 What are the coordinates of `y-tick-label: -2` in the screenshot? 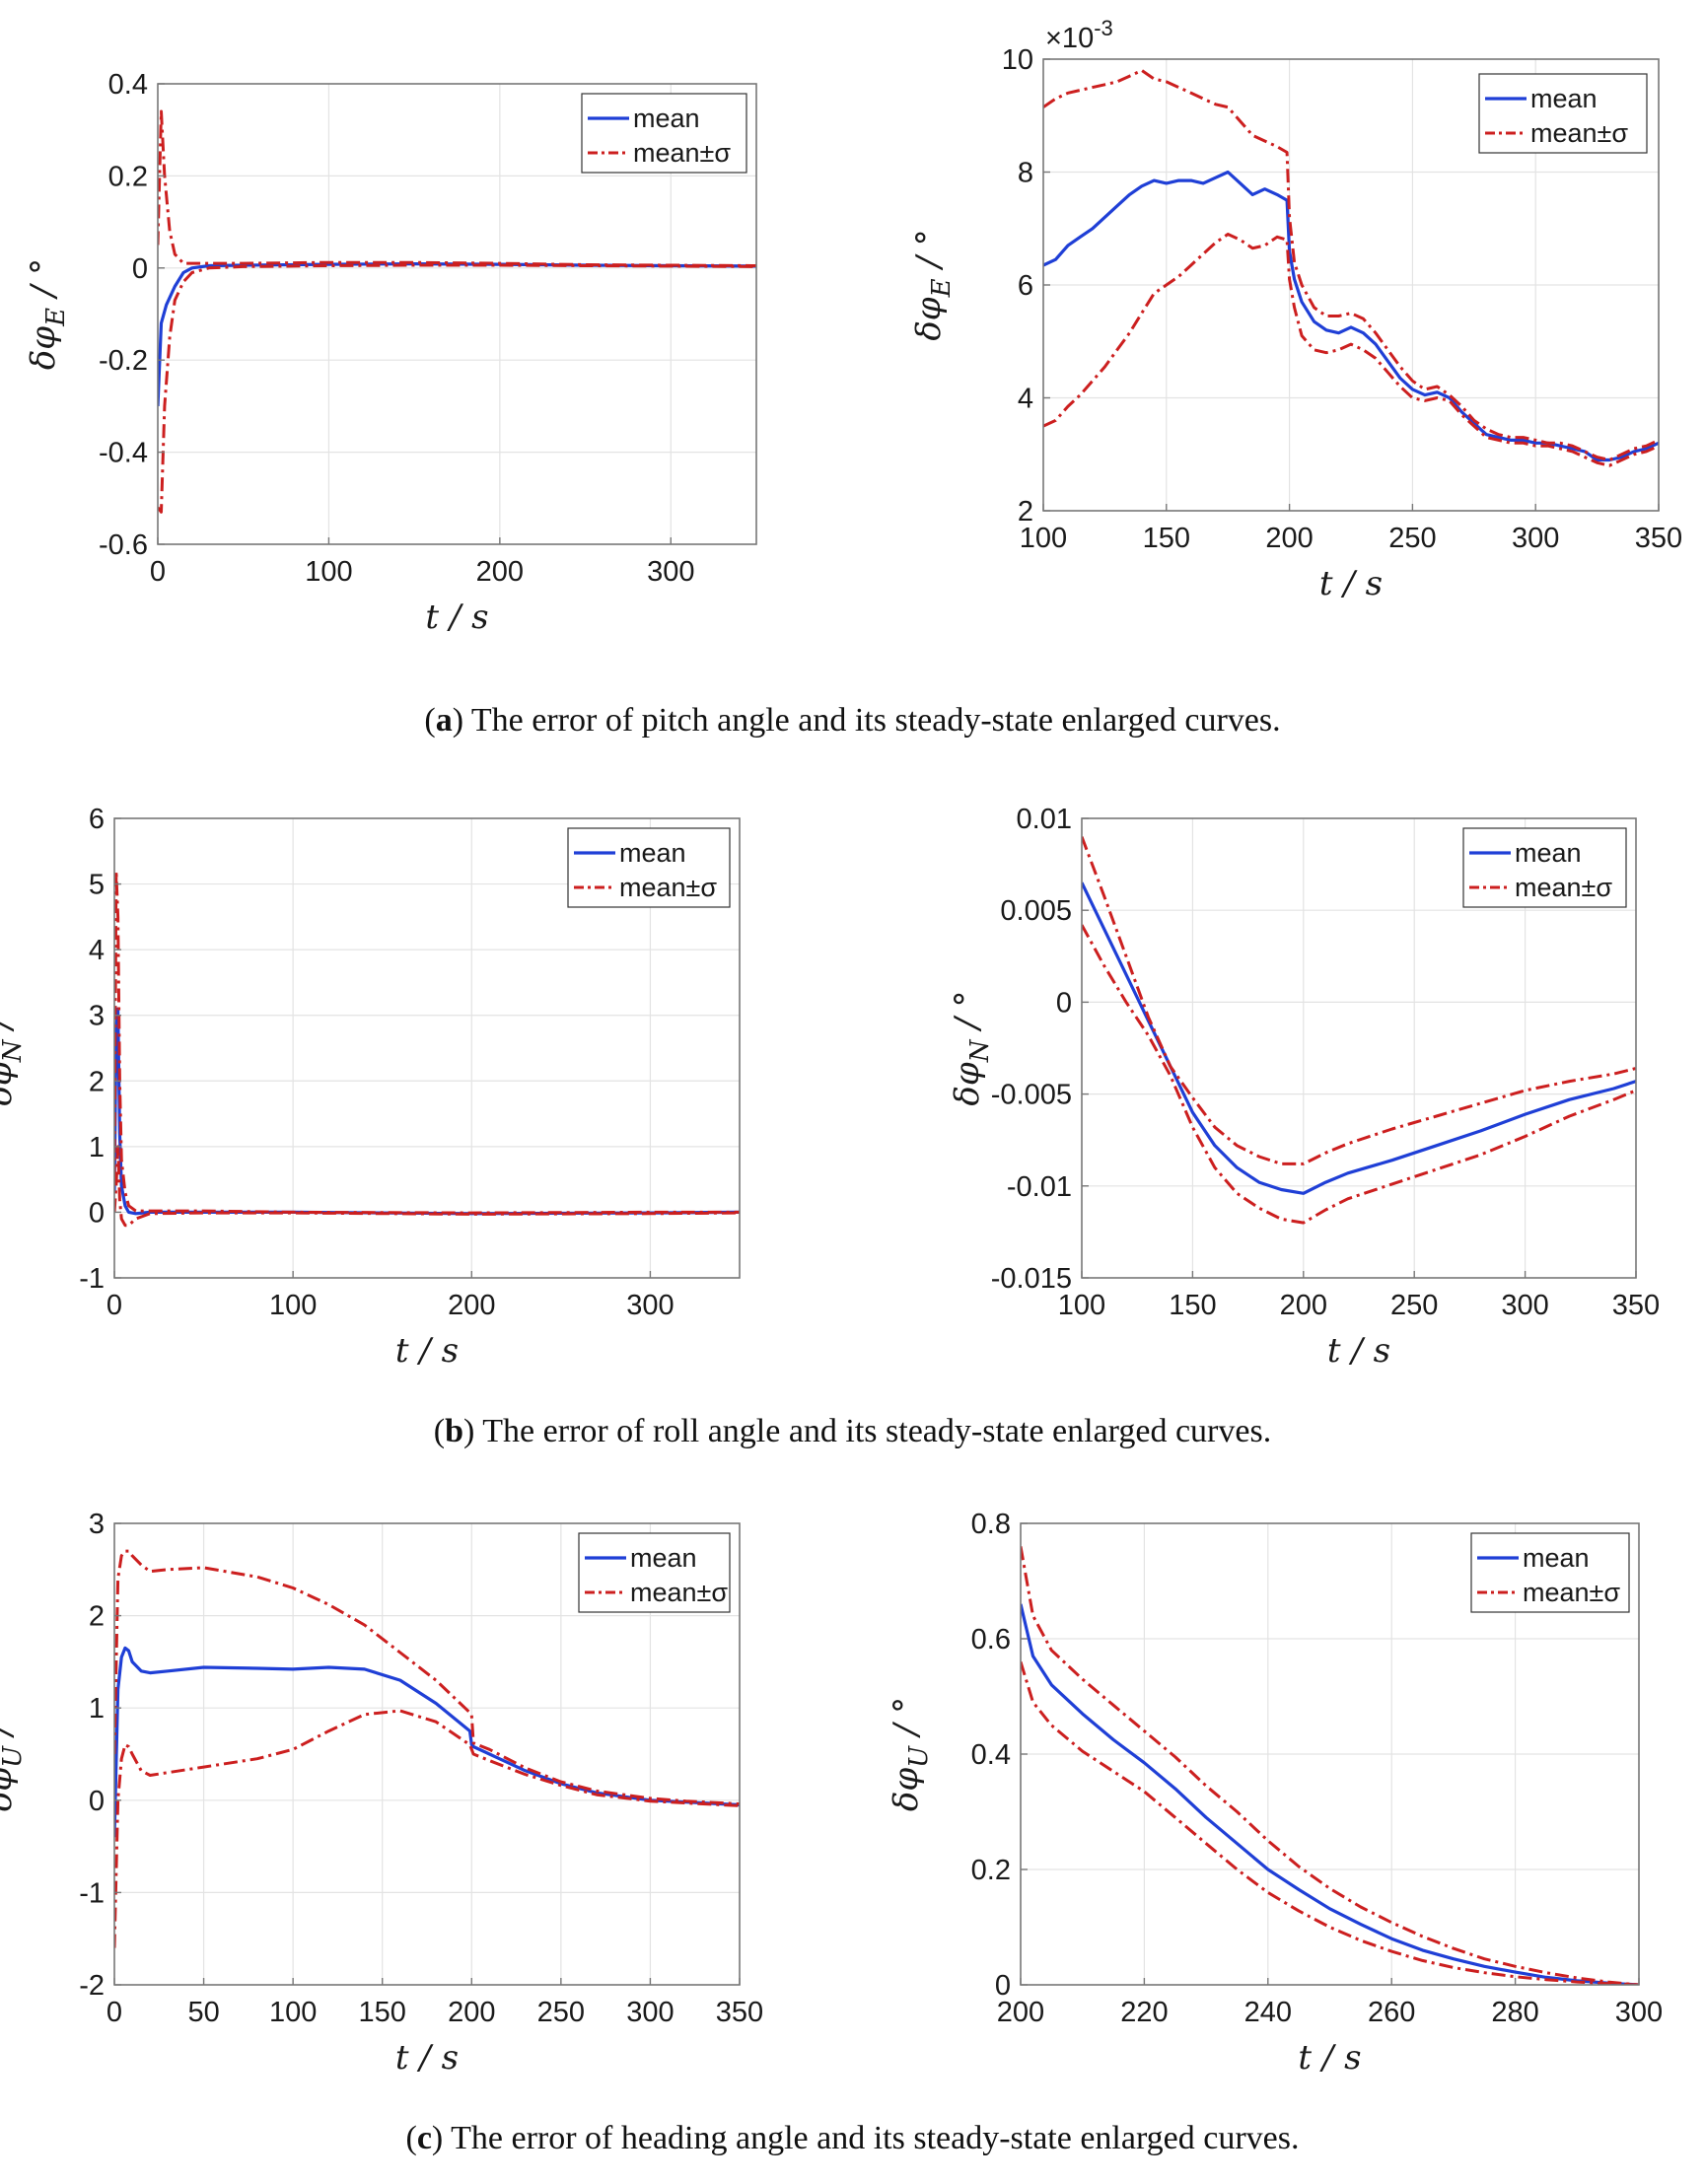 It's located at (92, 1986).